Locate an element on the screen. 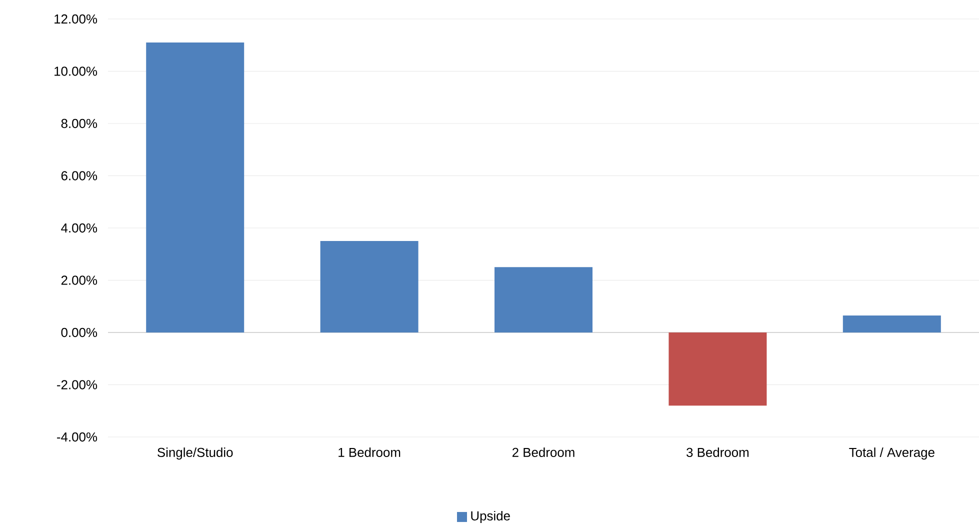 The height and width of the screenshot is (531, 979). y-tick-label: 4.00% is located at coordinates (79, 228).